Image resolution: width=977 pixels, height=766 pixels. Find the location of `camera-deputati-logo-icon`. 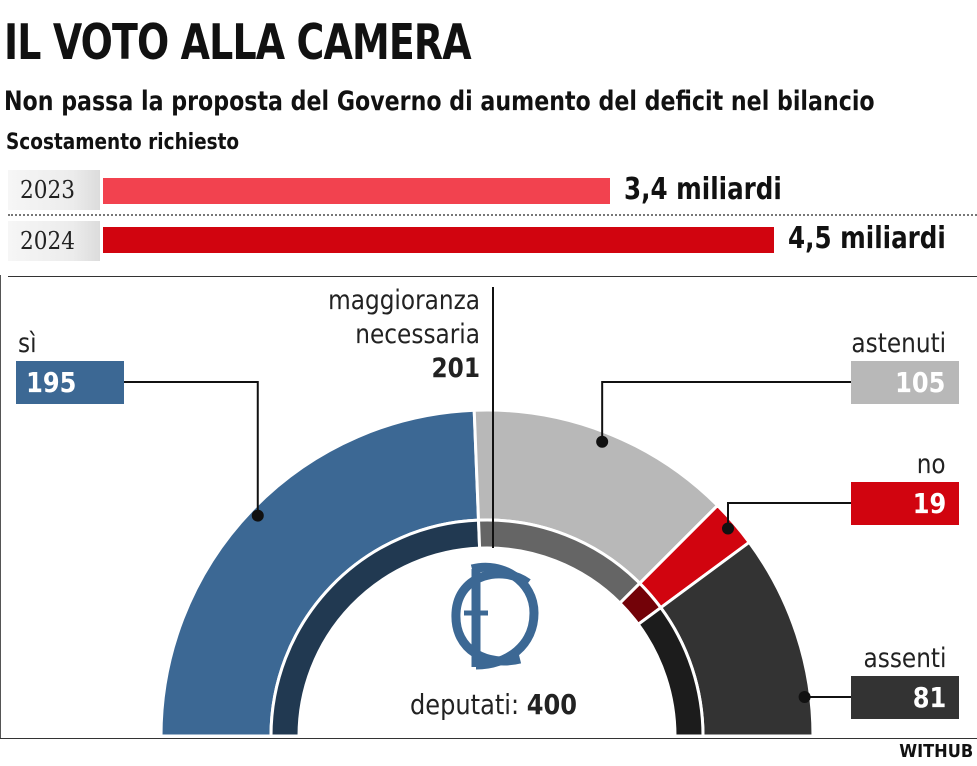

camera-deputati-logo-icon is located at coordinates (495, 616).